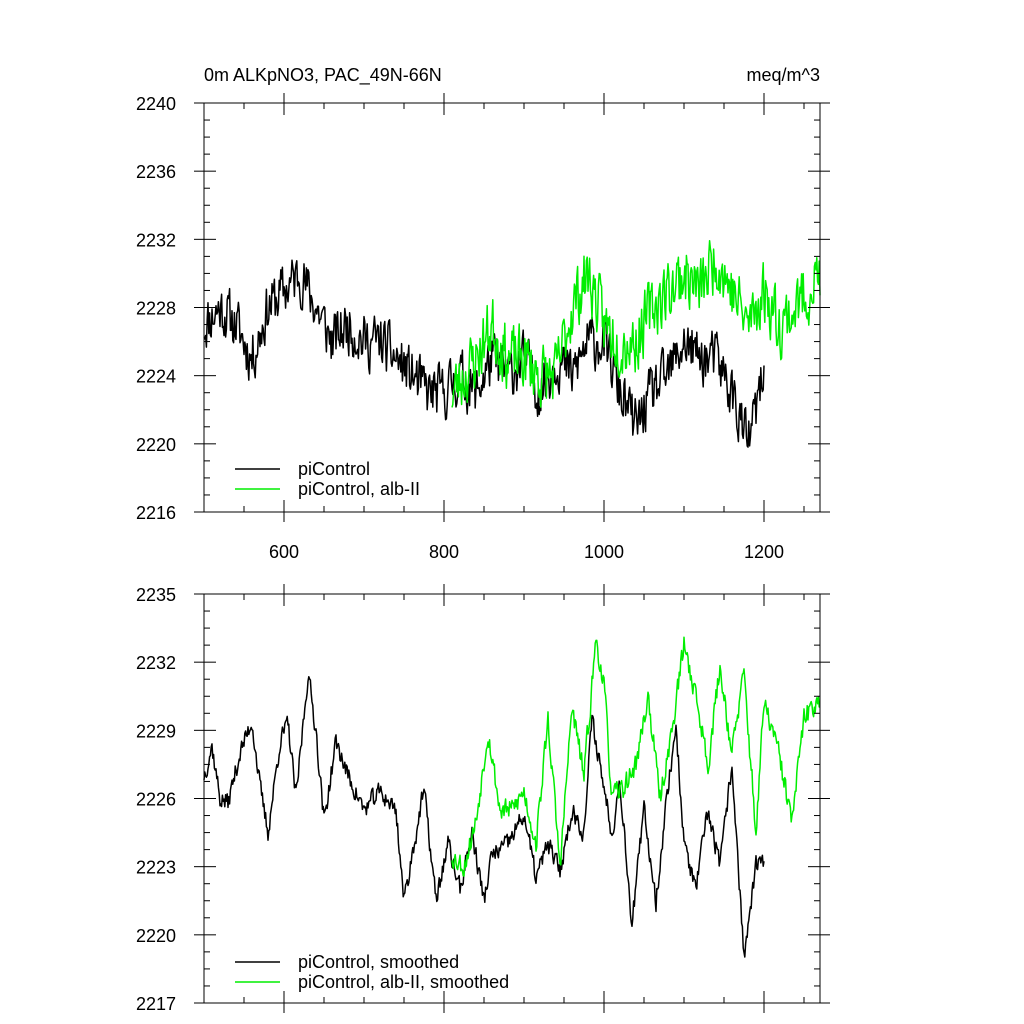  Describe the element at coordinates (334, 469) in the screenshot. I see `legend-label-picontrol: piControl` at that location.